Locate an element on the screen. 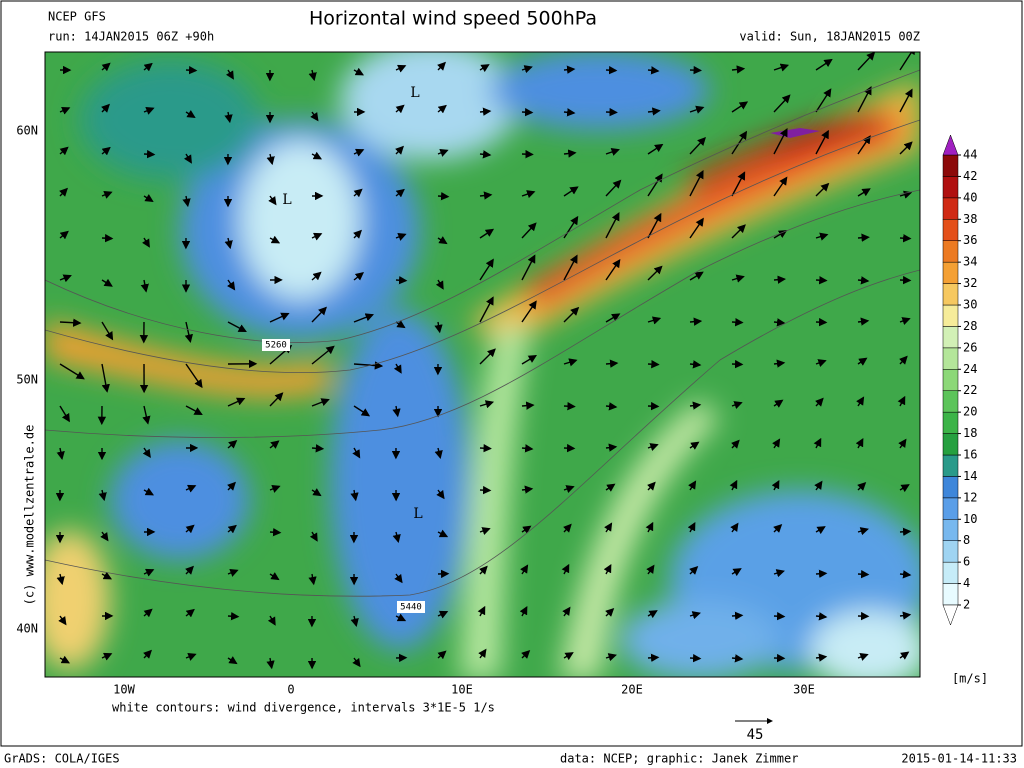 The height and width of the screenshot is (768, 1024). run: run: 14JAN2015 06Z +90h is located at coordinates (131, 37).